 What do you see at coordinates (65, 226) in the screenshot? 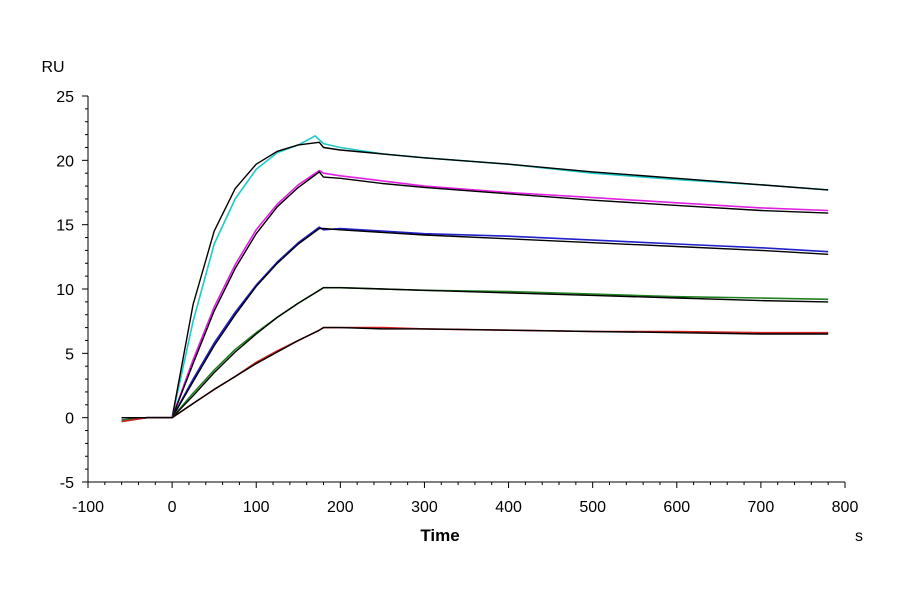
I see `y-tick-label: 15` at bounding box center [65, 226].